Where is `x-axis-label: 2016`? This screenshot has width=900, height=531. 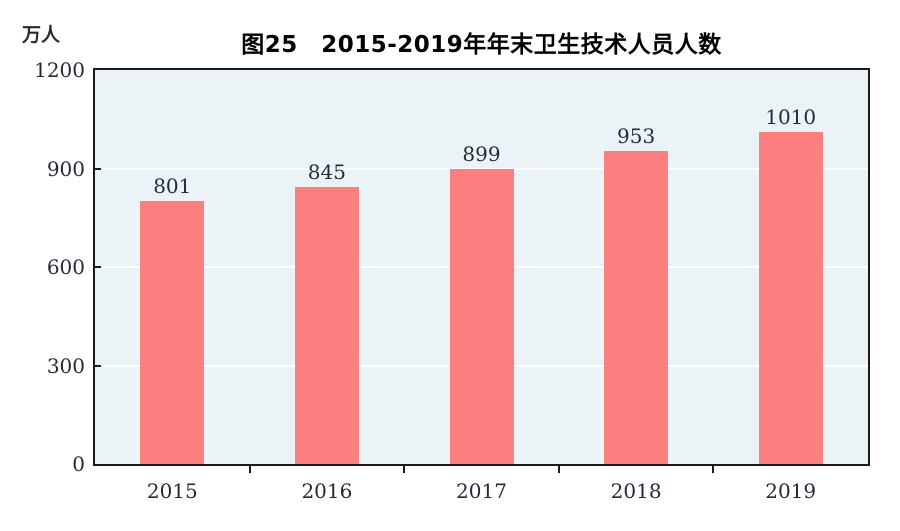 x-axis-label: 2016 is located at coordinates (327, 491).